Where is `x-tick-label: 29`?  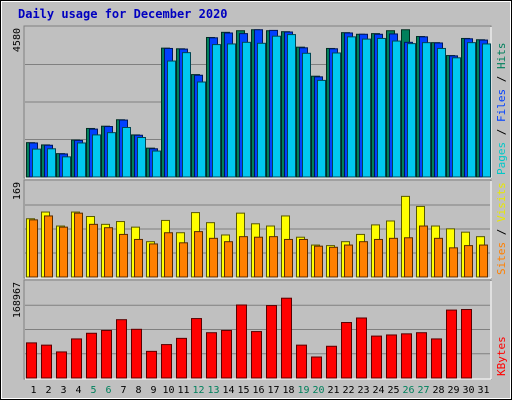
x-tick-label: 29 is located at coordinates (453, 390).